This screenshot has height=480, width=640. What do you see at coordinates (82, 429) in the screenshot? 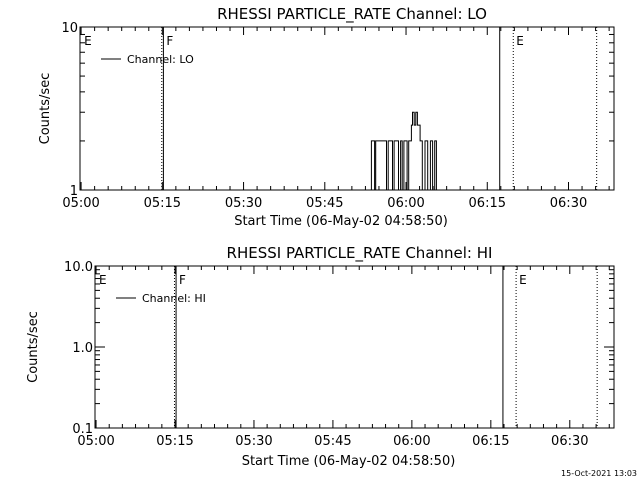
I see `y-tick-label: 0.1` at bounding box center [82, 429].